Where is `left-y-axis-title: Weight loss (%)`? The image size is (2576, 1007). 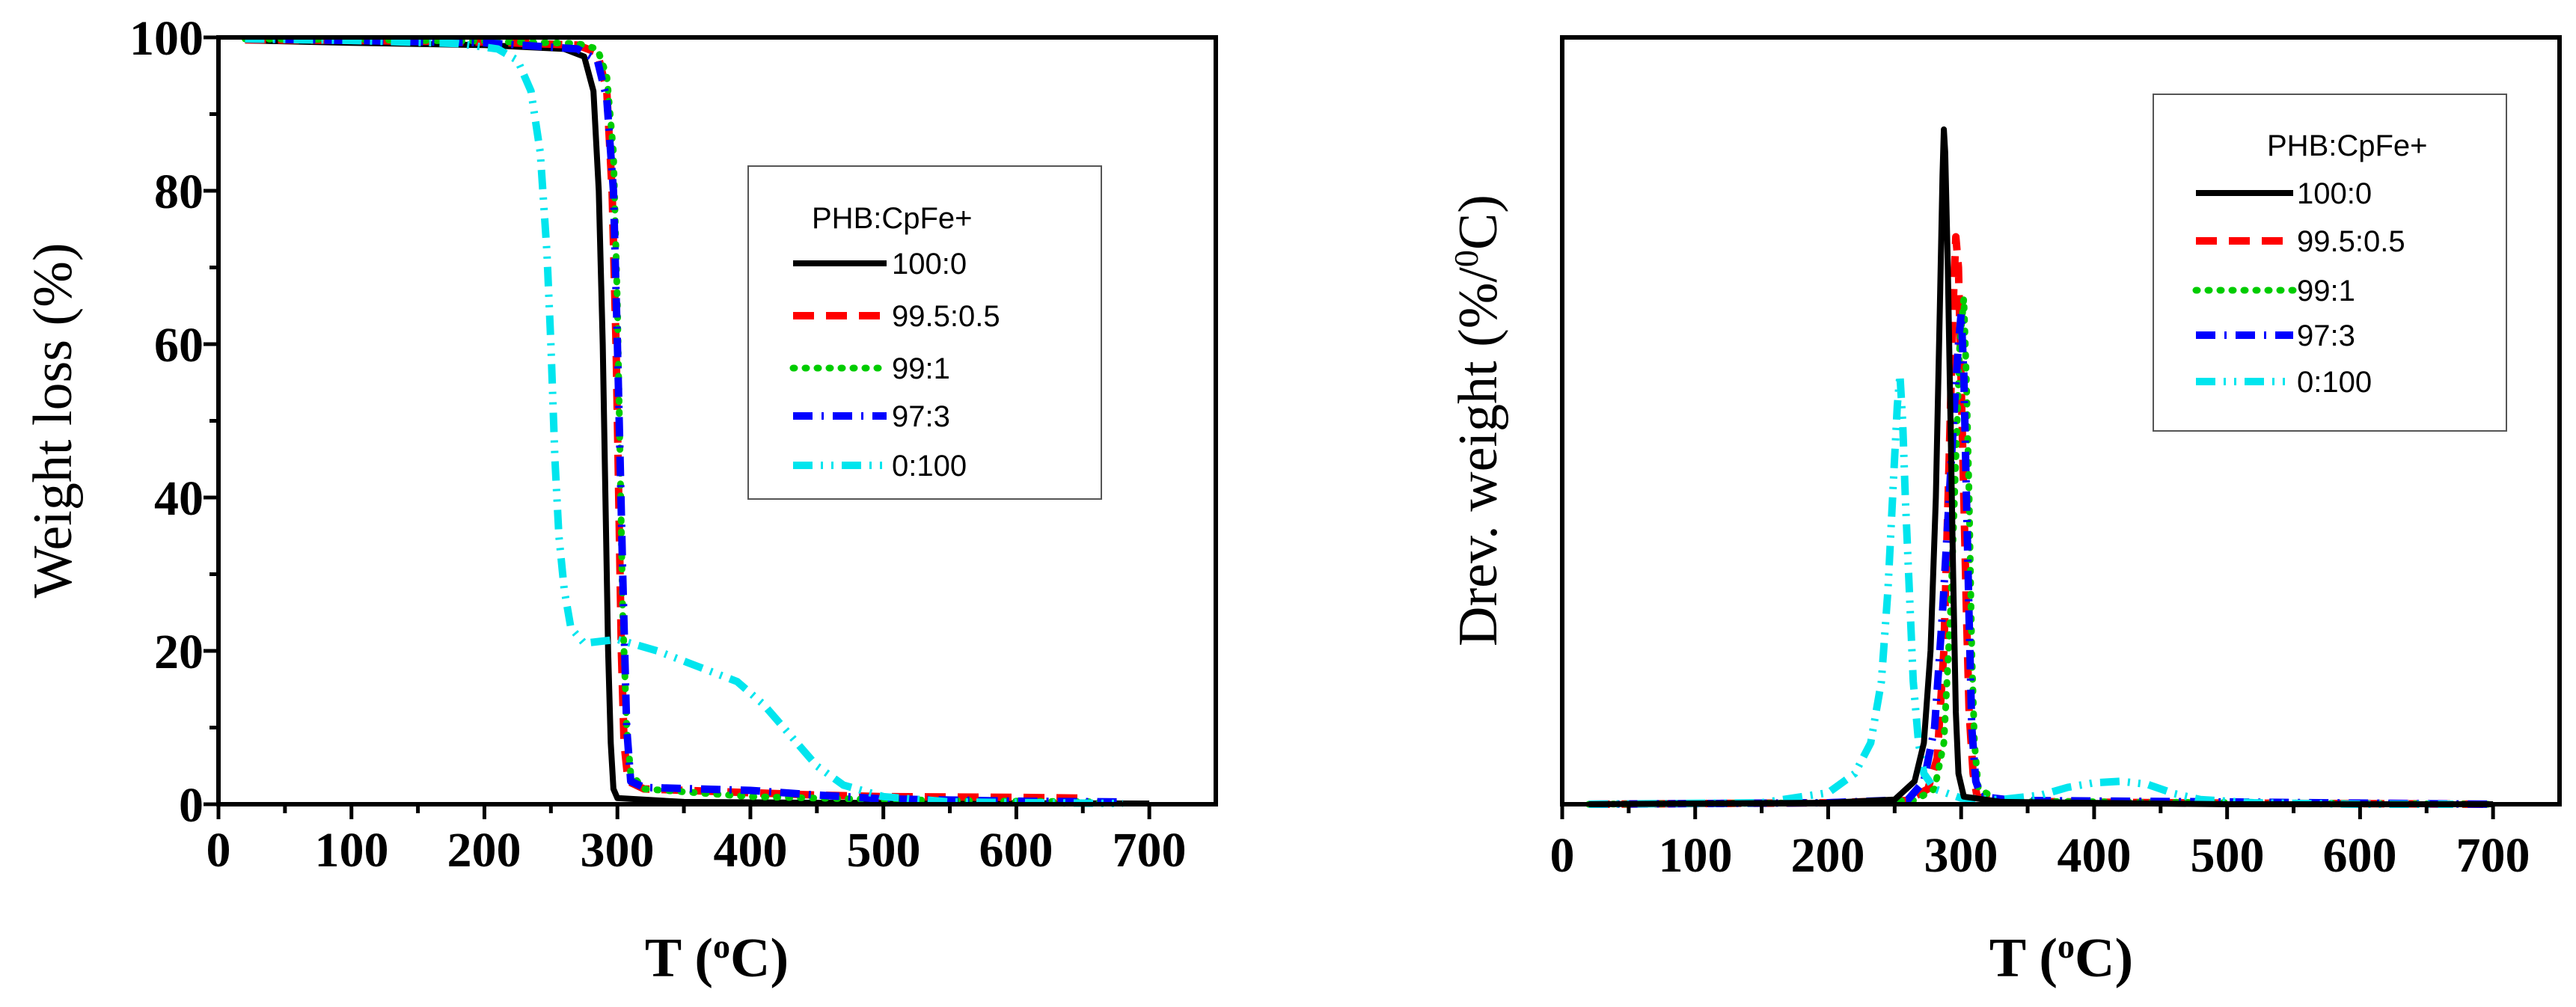
left-y-axis-title: Weight loss (%) is located at coordinates (53, 421).